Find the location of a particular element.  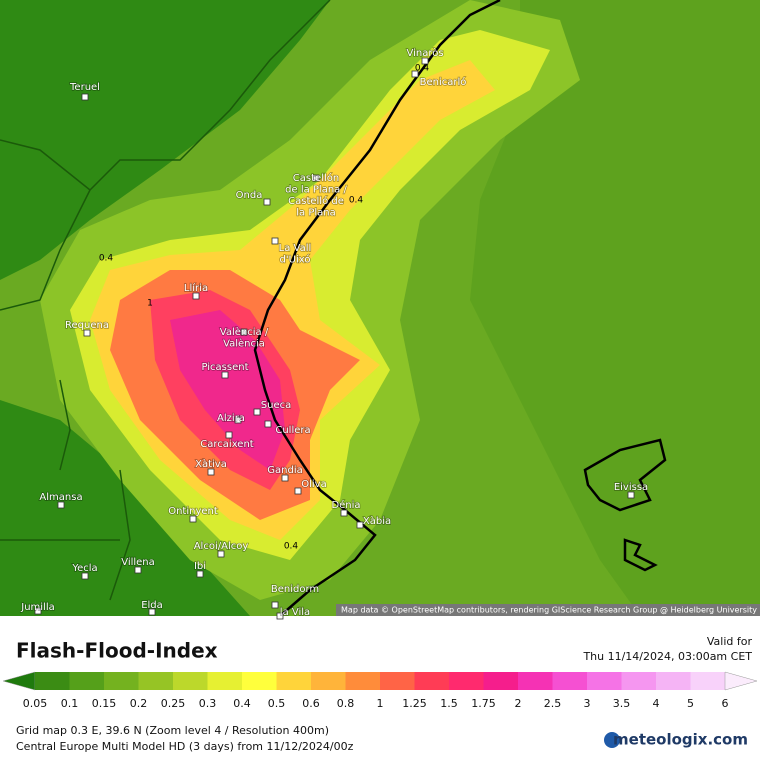

colorbar-tick-label: 6 is located at coordinates (725, 703).